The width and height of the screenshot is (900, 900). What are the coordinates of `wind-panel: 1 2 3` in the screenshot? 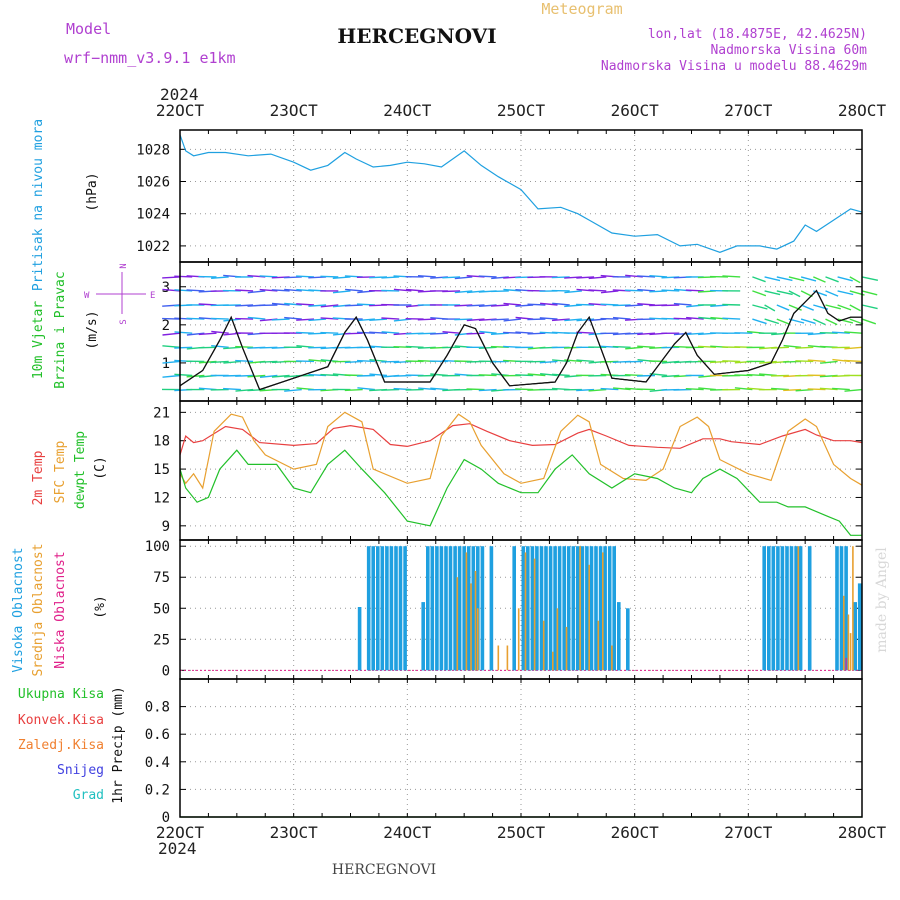 It's located at (520, 331).